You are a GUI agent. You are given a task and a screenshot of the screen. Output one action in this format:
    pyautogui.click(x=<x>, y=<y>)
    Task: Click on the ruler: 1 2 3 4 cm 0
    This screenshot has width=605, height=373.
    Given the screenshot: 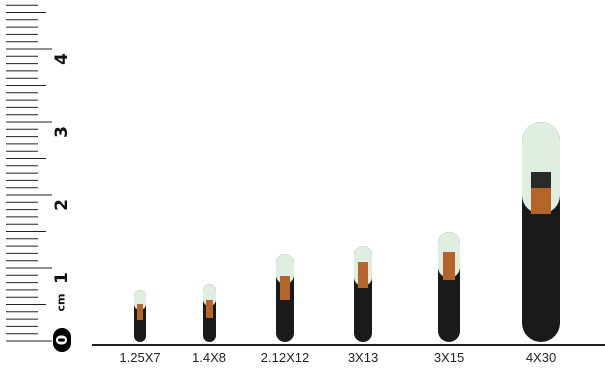 What is the action you would take?
    pyautogui.click(x=45, y=184)
    